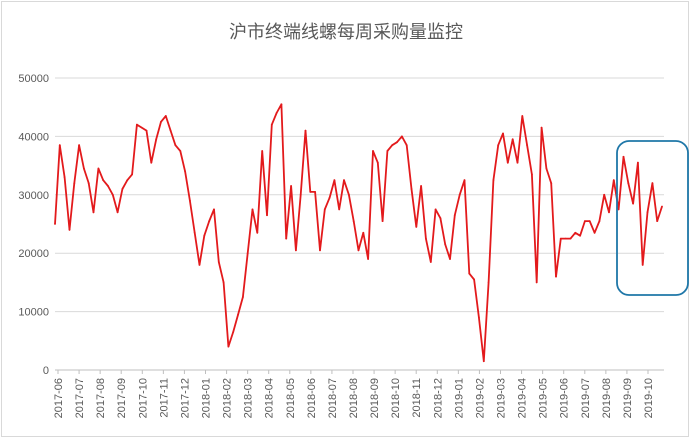 This screenshot has height=440, width=692. What do you see at coordinates (33, 254) in the screenshot?
I see `y-tick-label: 20000` at bounding box center [33, 254].